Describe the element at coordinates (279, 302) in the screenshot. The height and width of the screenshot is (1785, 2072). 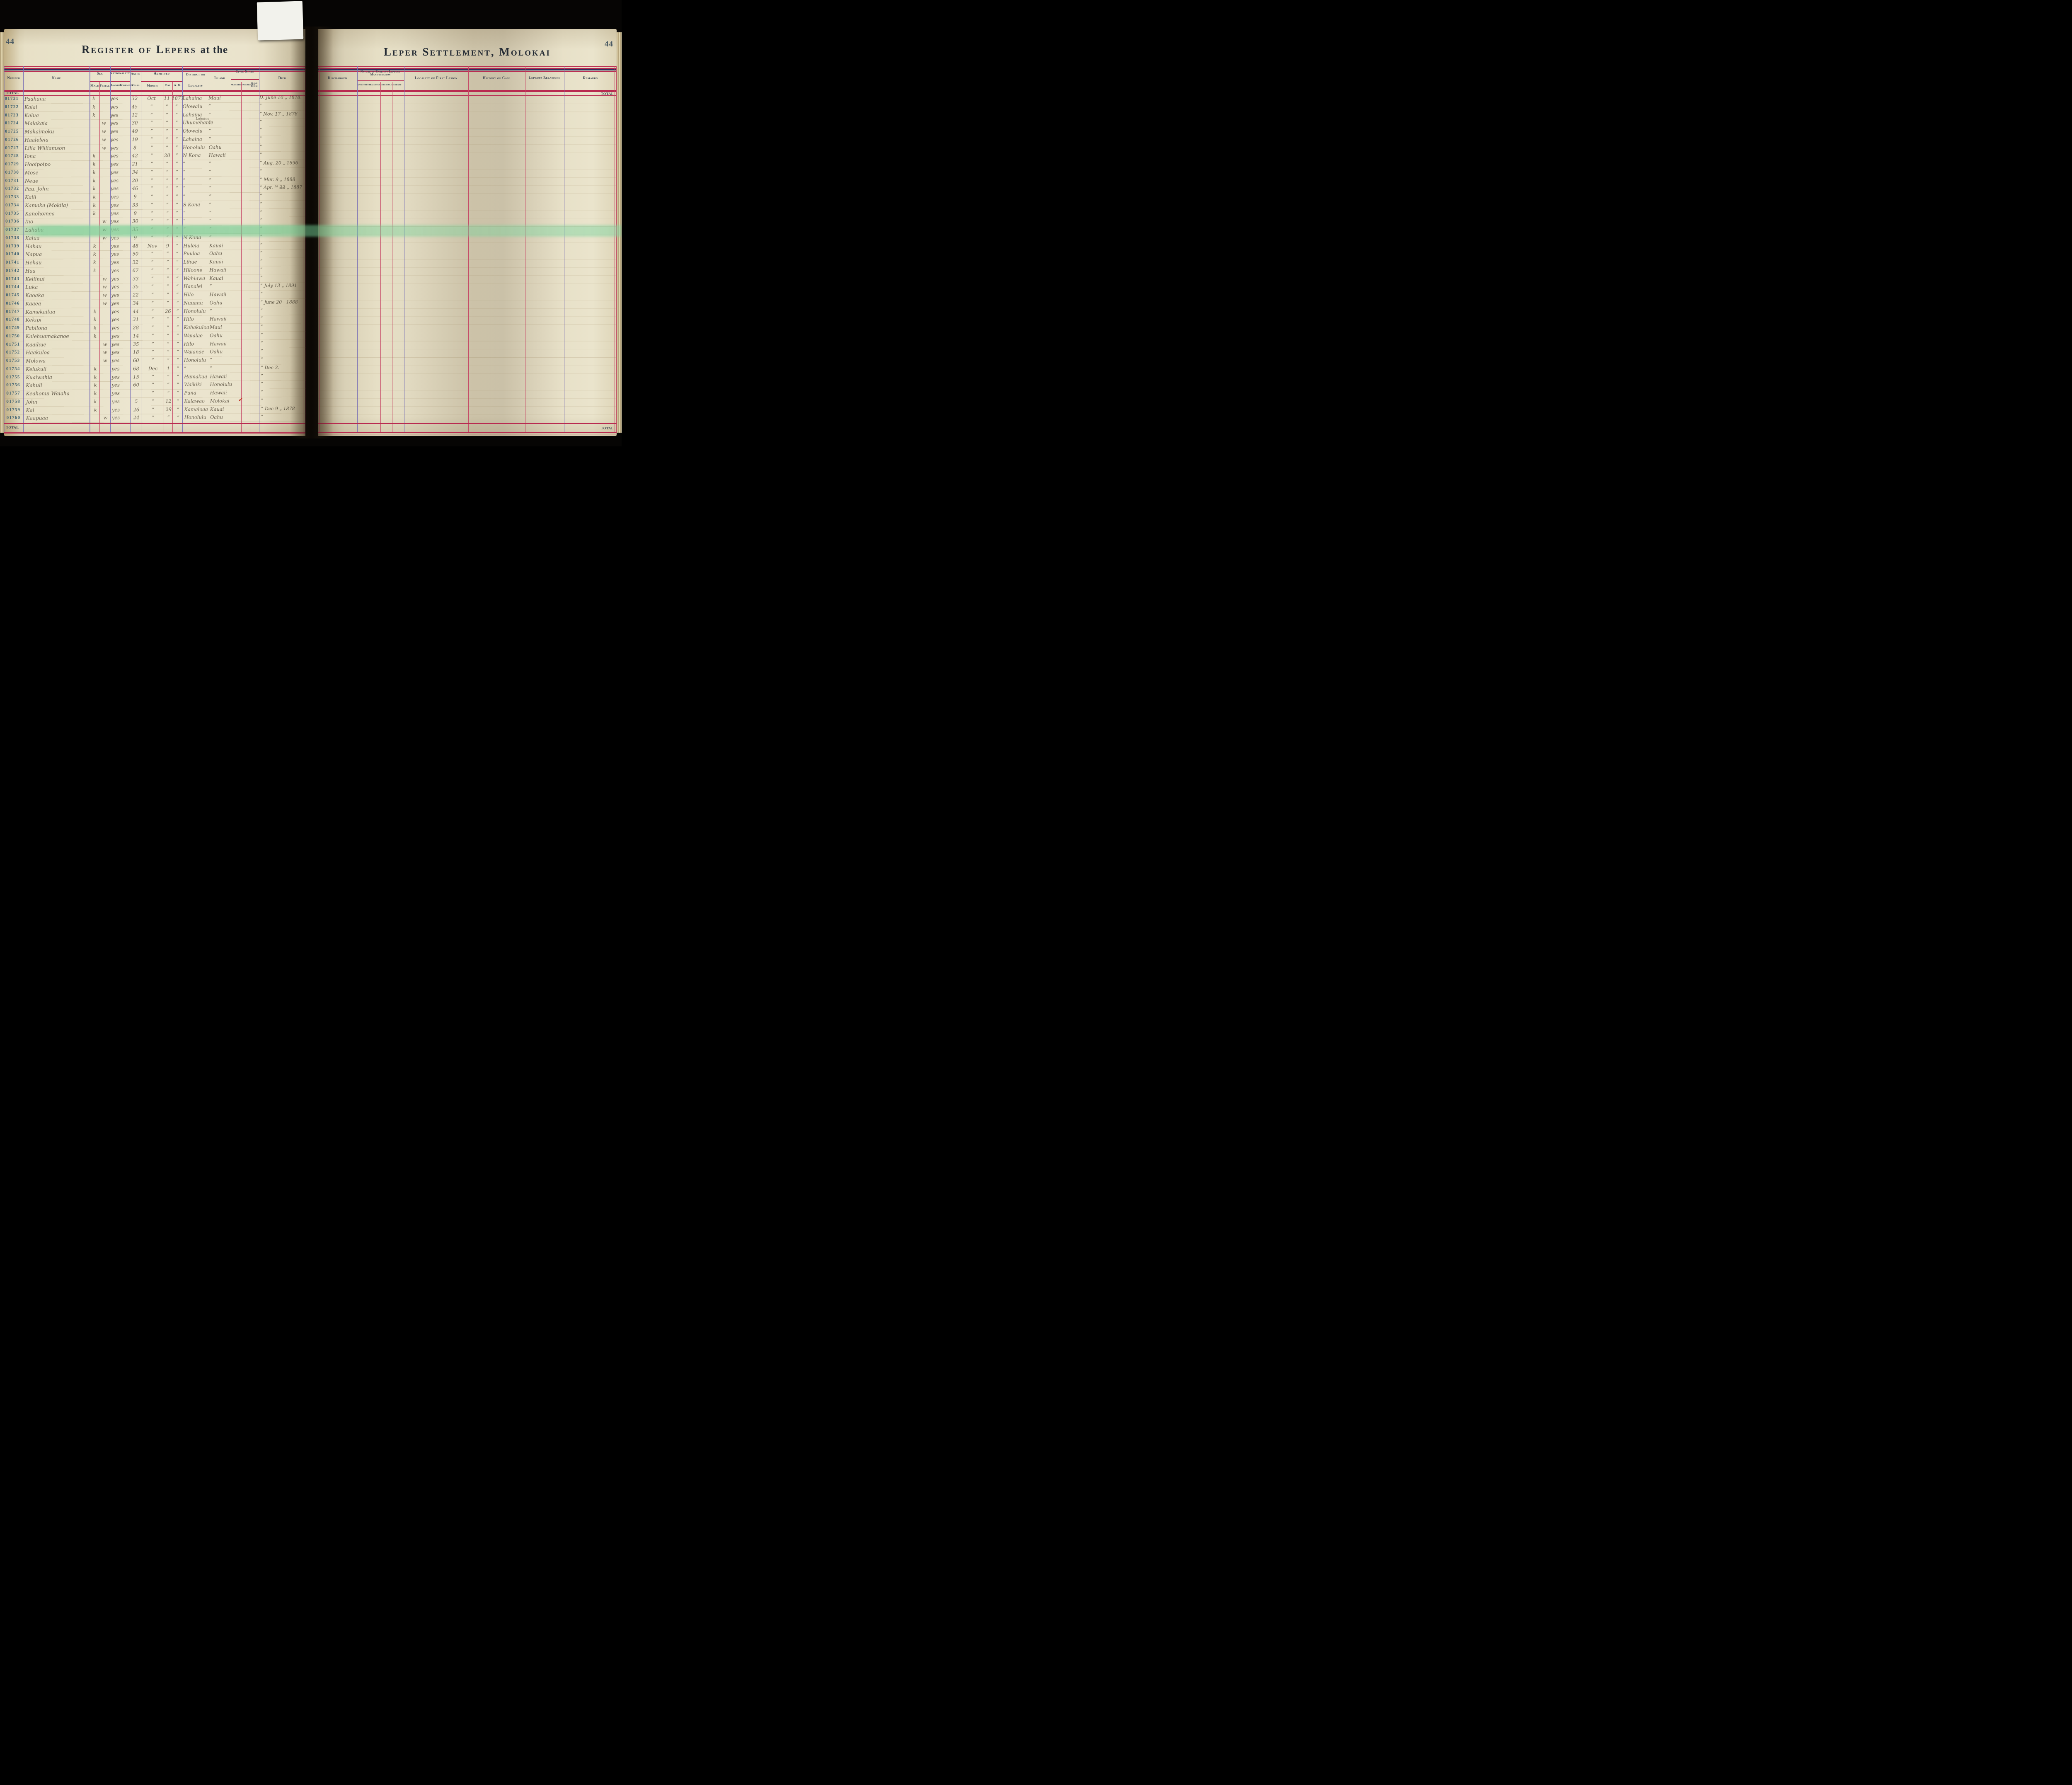
I see `cell-died: ” June 20 · 1888` at that location.